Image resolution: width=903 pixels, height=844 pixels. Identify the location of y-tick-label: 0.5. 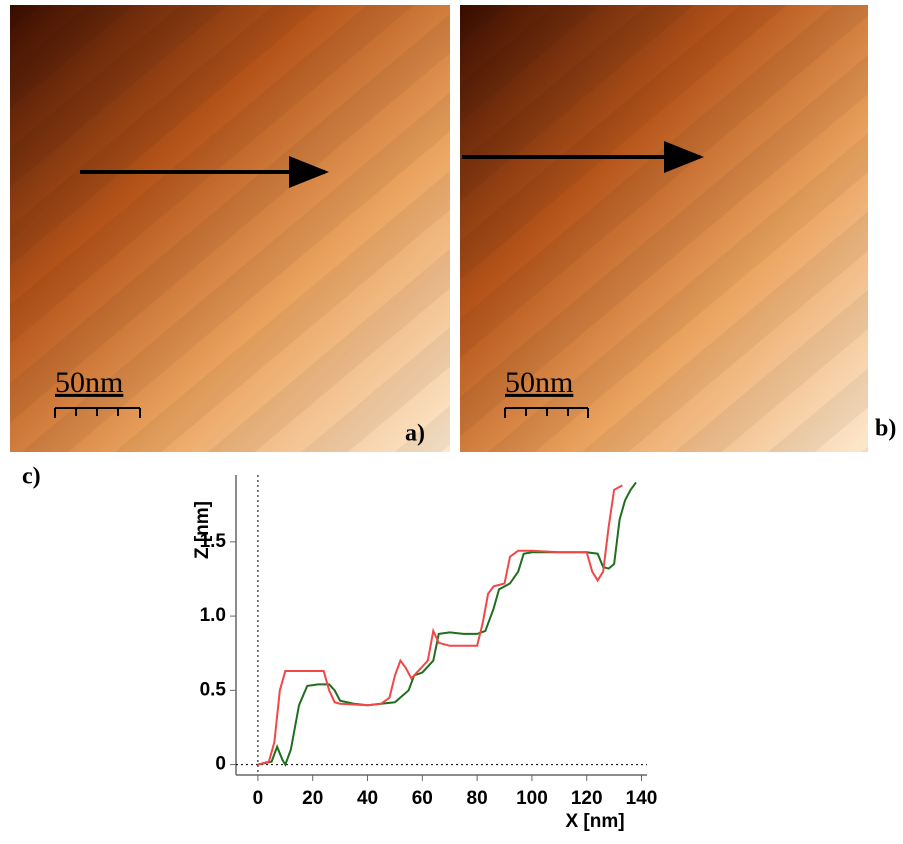
(213, 689).